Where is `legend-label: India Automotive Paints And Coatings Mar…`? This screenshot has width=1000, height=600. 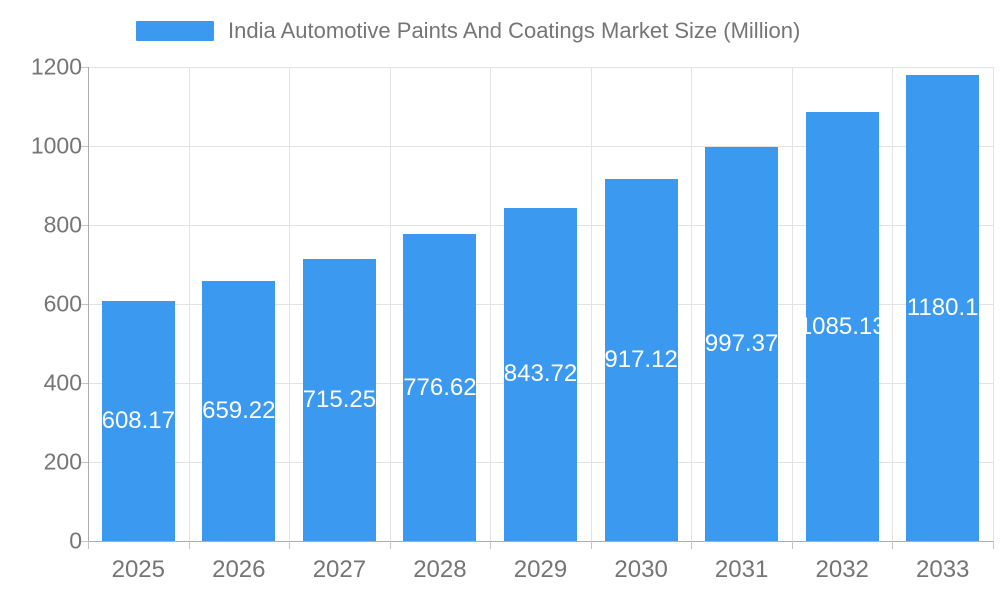
legend-label: India Automotive Paints And Coatings Mar… is located at coordinates (514, 30).